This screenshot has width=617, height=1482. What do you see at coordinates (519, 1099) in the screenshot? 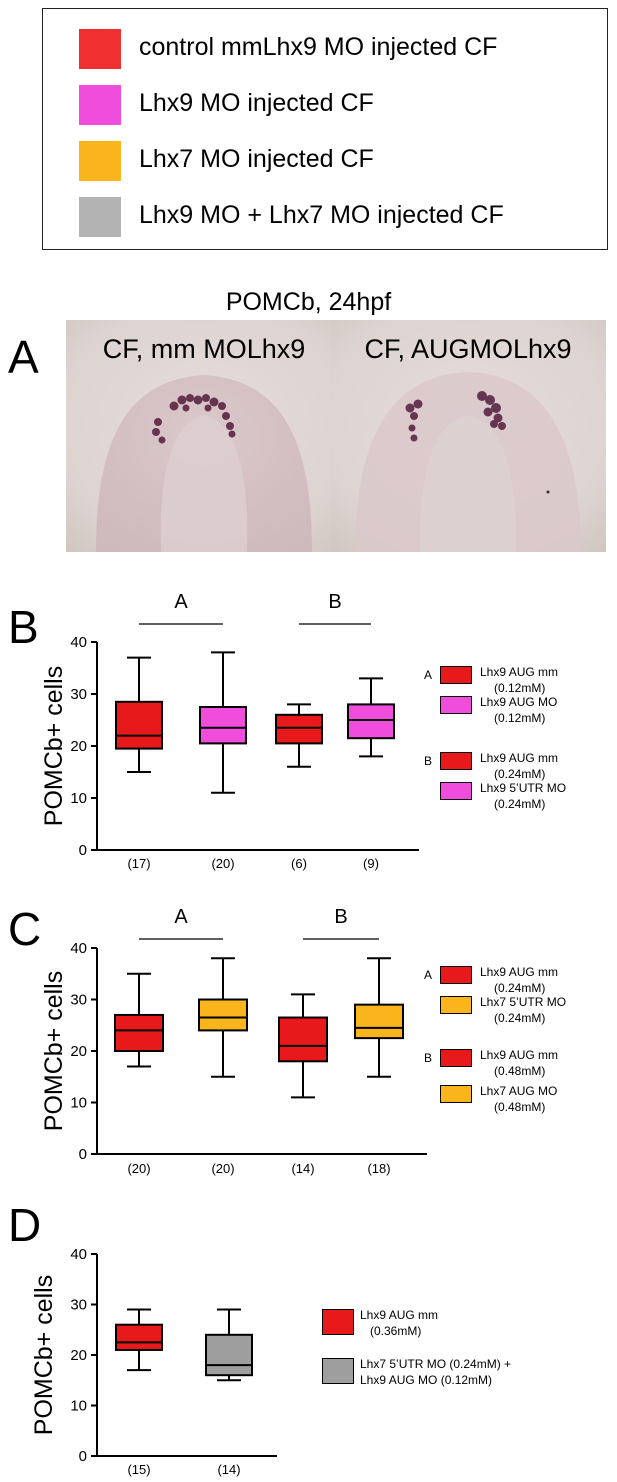
I see `legend-text: Lhx7 AUG MO (0.48mM)` at bounding box center [519, 1099].